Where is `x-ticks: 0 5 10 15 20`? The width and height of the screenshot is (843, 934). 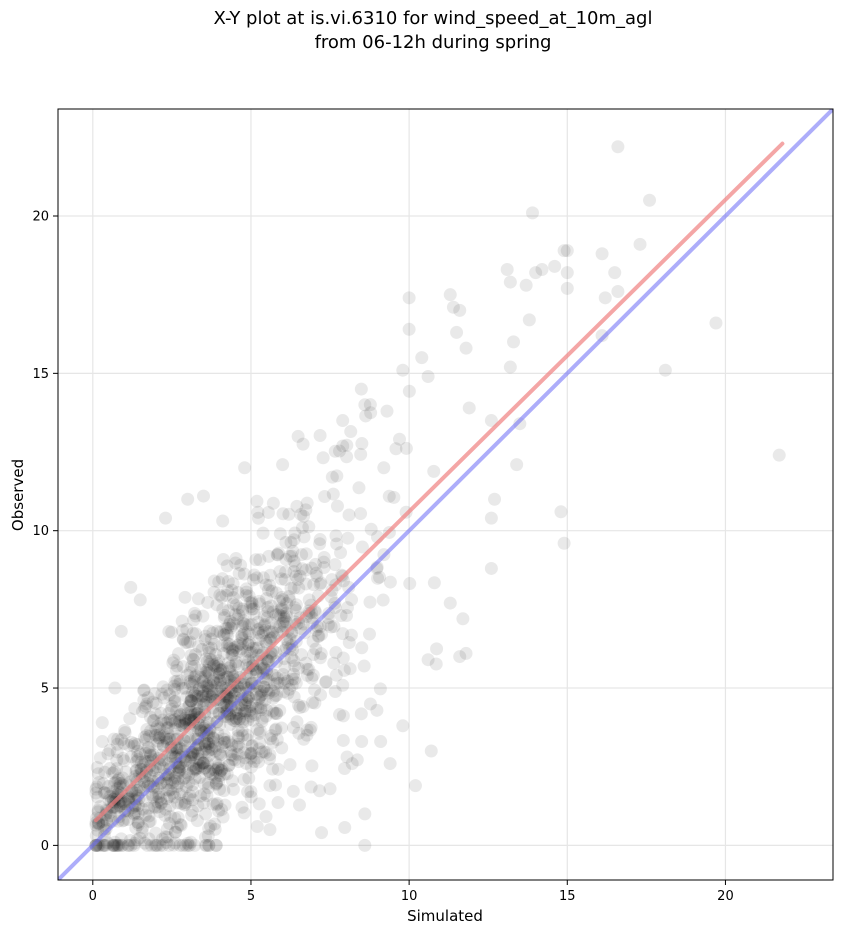 x-ticks: 0 5 10 15 20 is located at coordinates (411, 892).